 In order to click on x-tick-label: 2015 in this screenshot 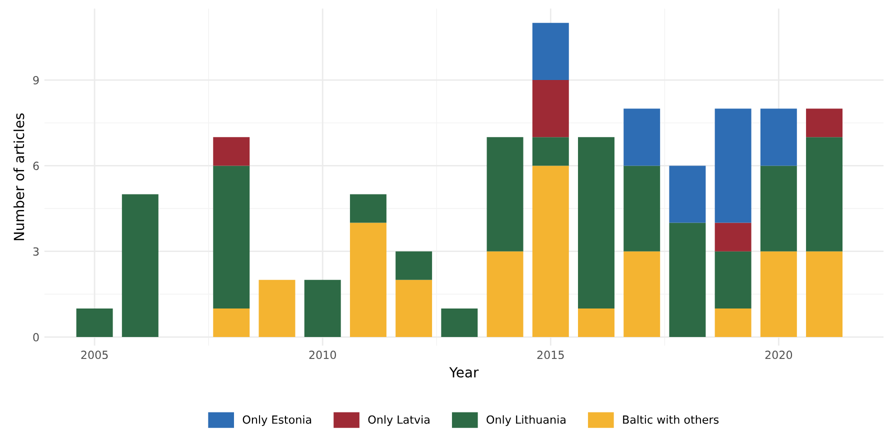, I will do `click(550, 355)`.